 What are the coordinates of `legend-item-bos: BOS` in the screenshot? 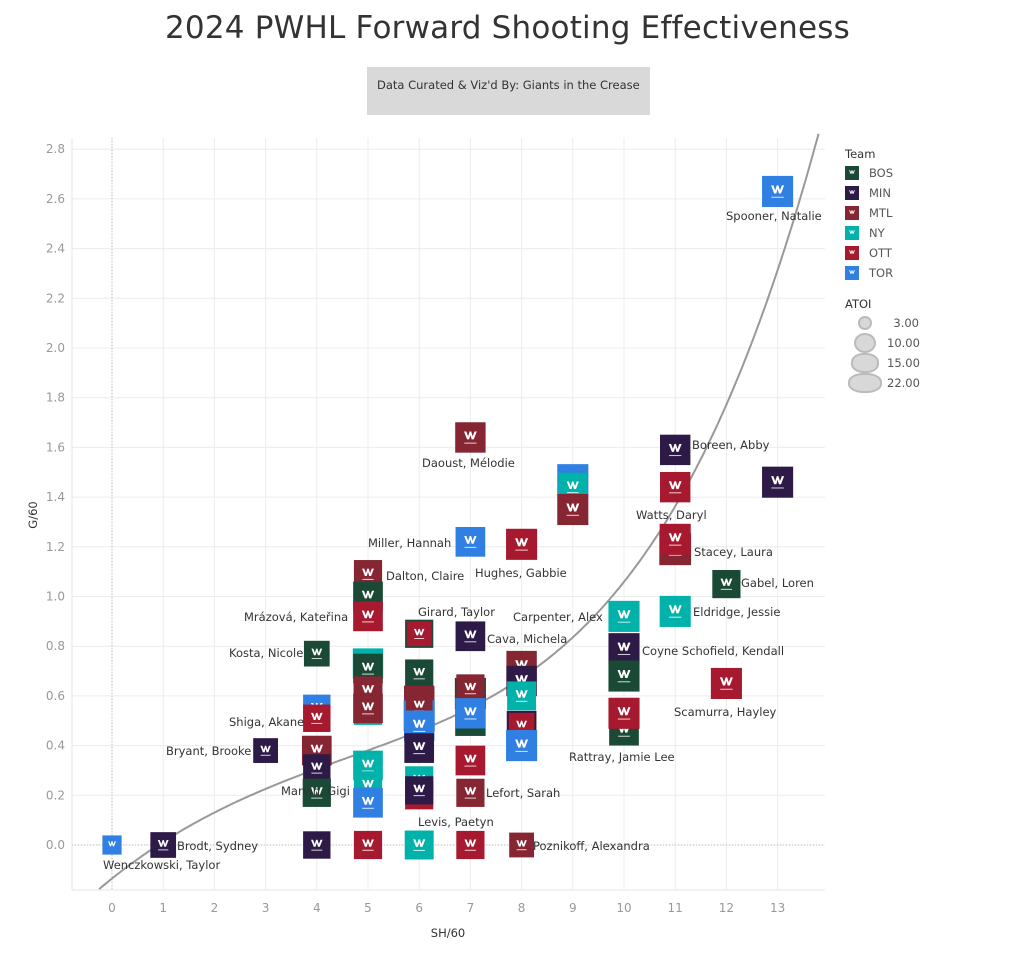 It's located at (905, 173).